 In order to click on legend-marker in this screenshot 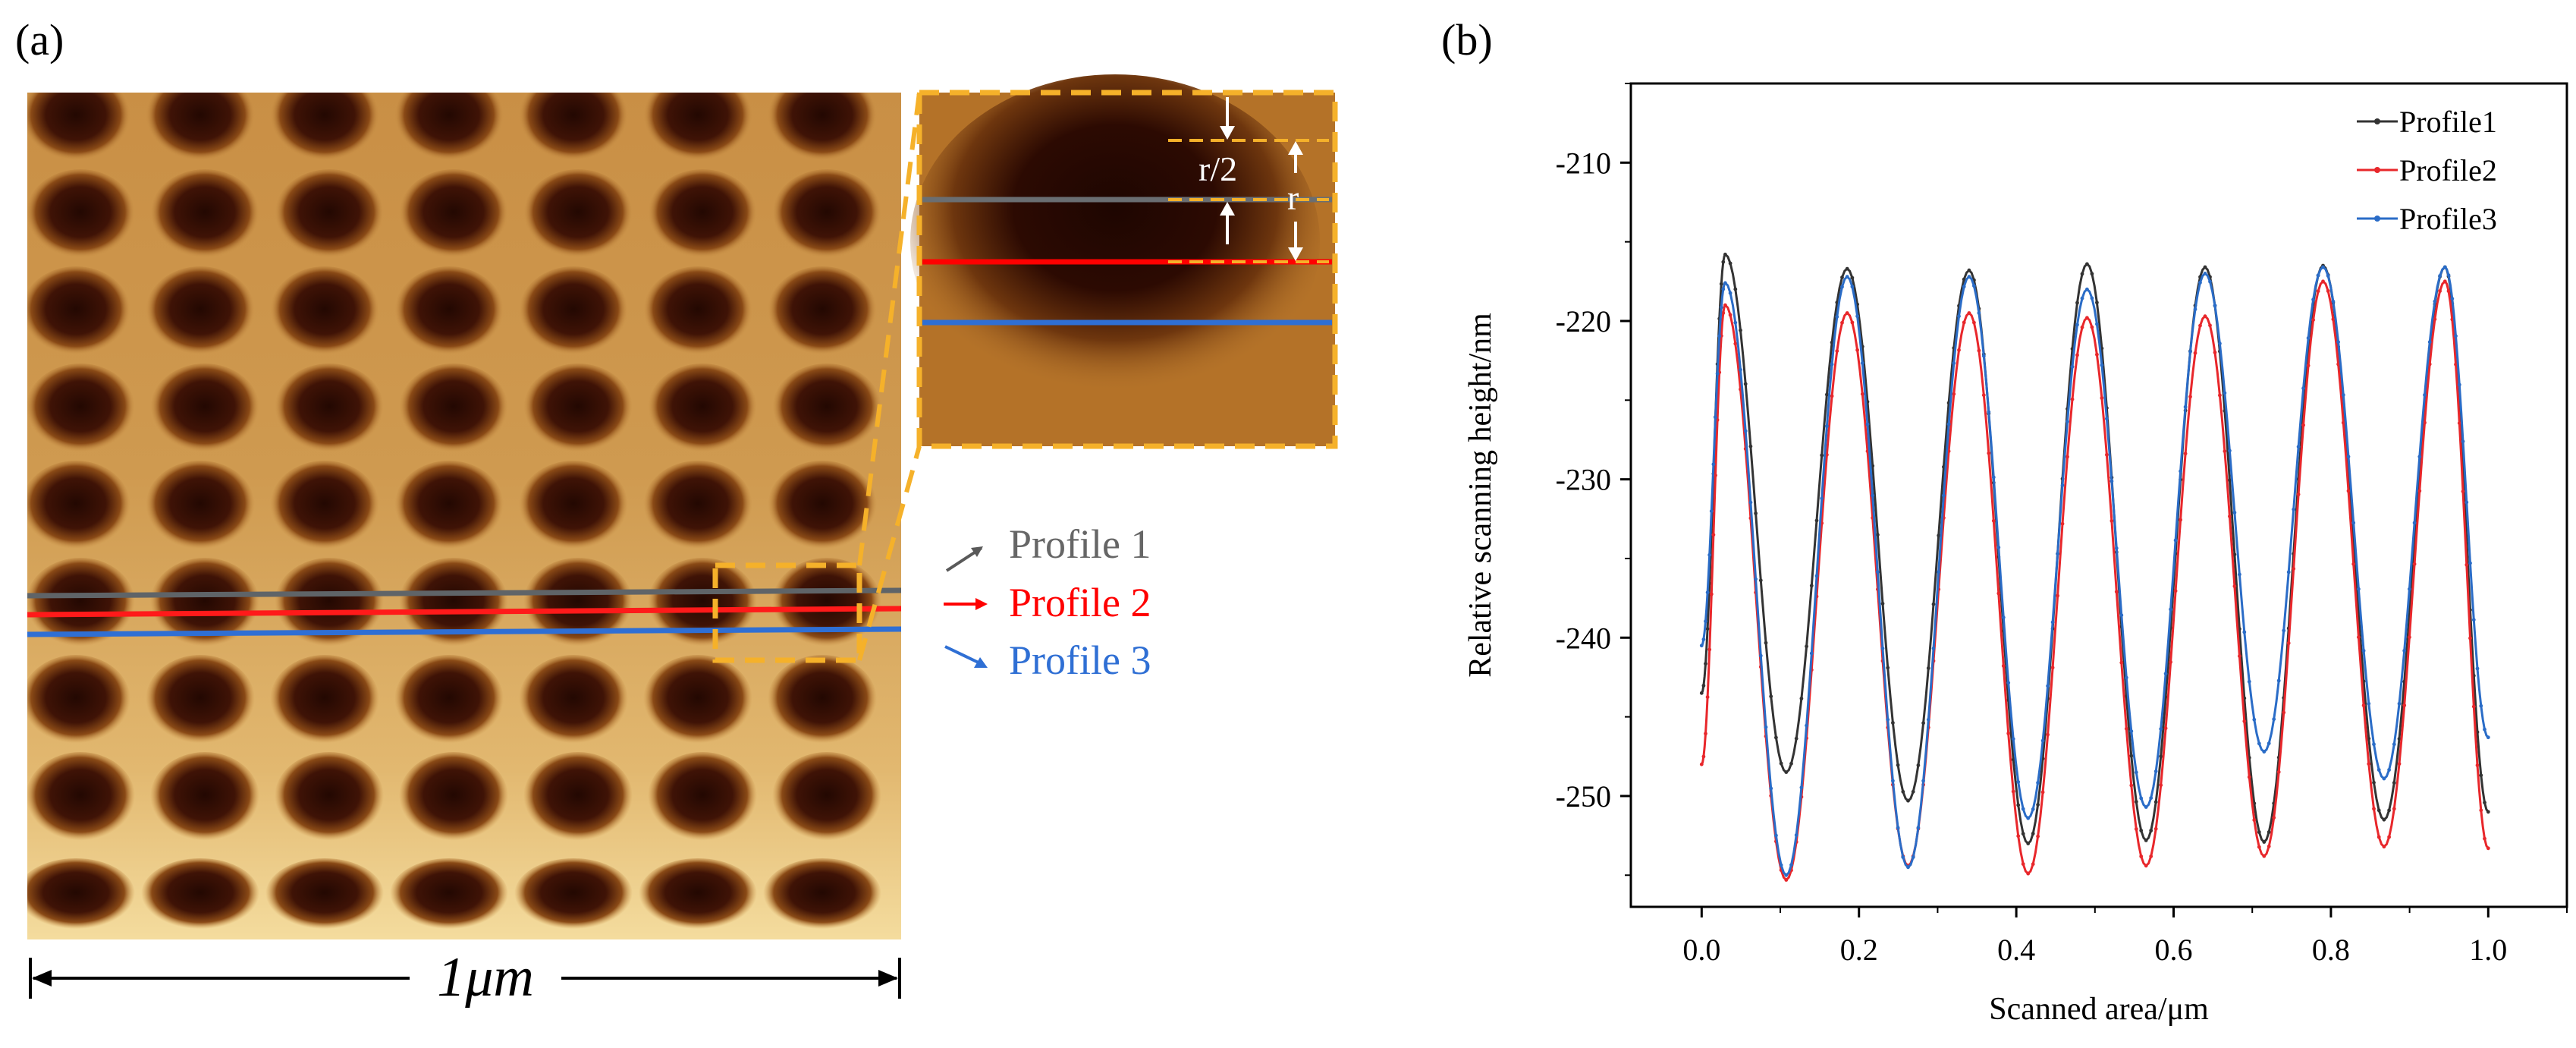, I will do `click(2377, 219)`.